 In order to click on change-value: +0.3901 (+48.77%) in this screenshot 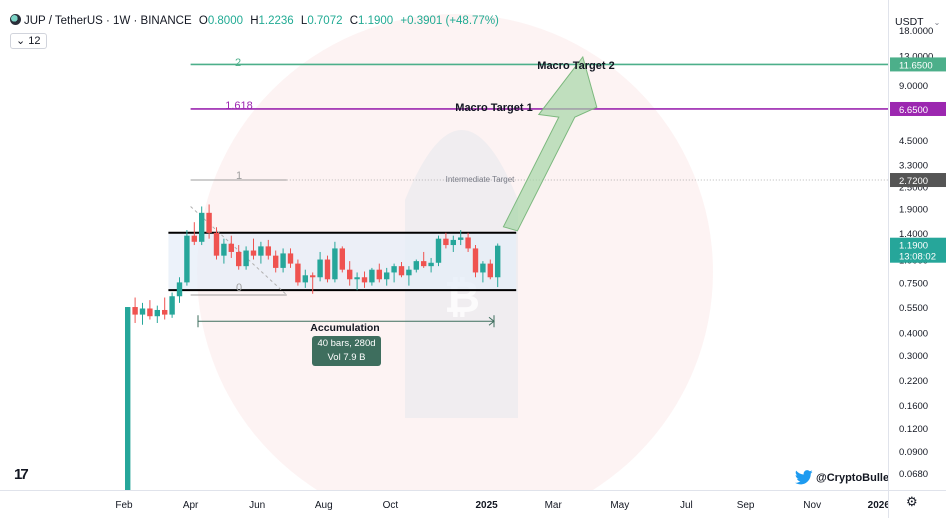, I will do `click(449, 21)`.